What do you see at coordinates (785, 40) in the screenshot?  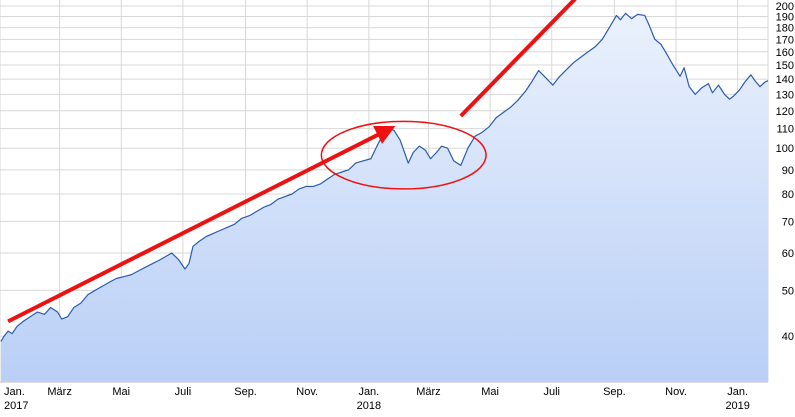 I see `y-tick-label: 170` at bounding box center [785, 40].